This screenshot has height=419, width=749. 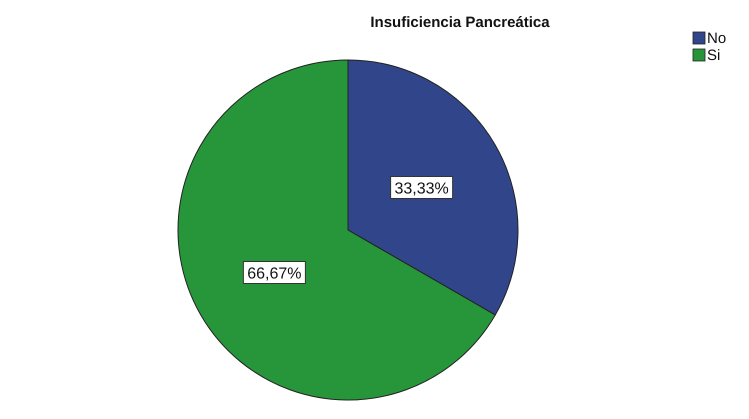 I want to click on legend-label: Si, so click(x=713, y=55).